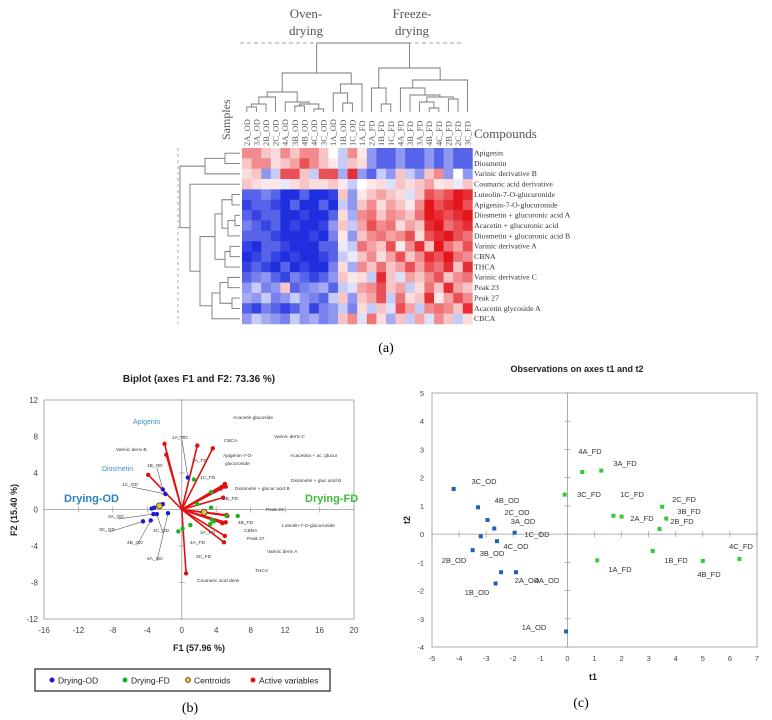 This screenshot has height=720, width=772. I want to click on variable-label: Diosmetin + glucur acid B, so click(262, 489).